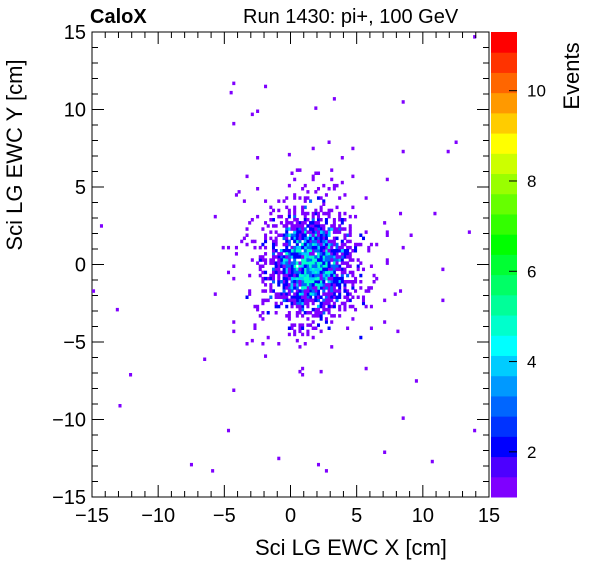 Image resolution: width=596 pixels, height=572 pixels. I want to click on x-axis-label: Sci LG EWC X [cm], so click(351, 547).